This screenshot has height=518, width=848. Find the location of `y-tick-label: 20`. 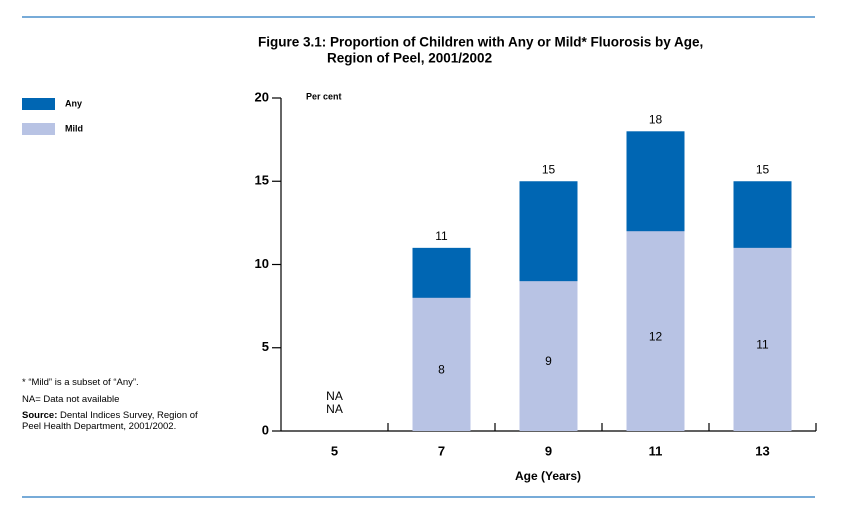

y-tick-label: 20 is located at coordinates (262, 96).